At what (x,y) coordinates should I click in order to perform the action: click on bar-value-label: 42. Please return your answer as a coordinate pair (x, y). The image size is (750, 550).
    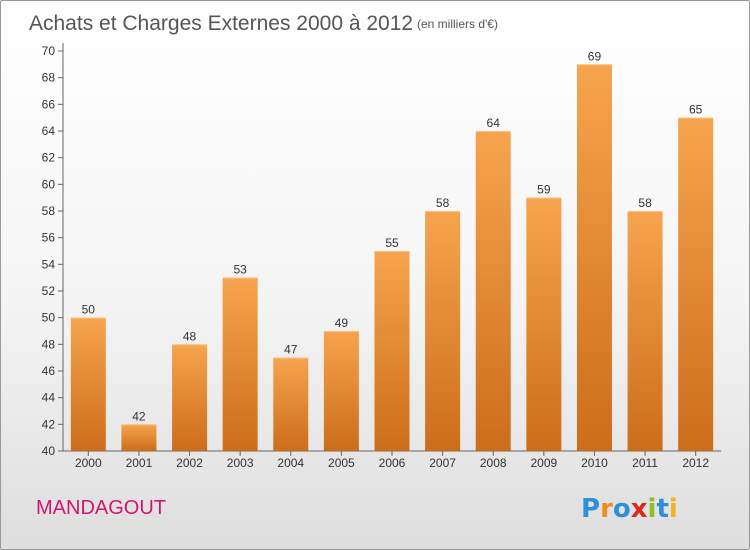
    Looking at the image, I should click on (139, 416).